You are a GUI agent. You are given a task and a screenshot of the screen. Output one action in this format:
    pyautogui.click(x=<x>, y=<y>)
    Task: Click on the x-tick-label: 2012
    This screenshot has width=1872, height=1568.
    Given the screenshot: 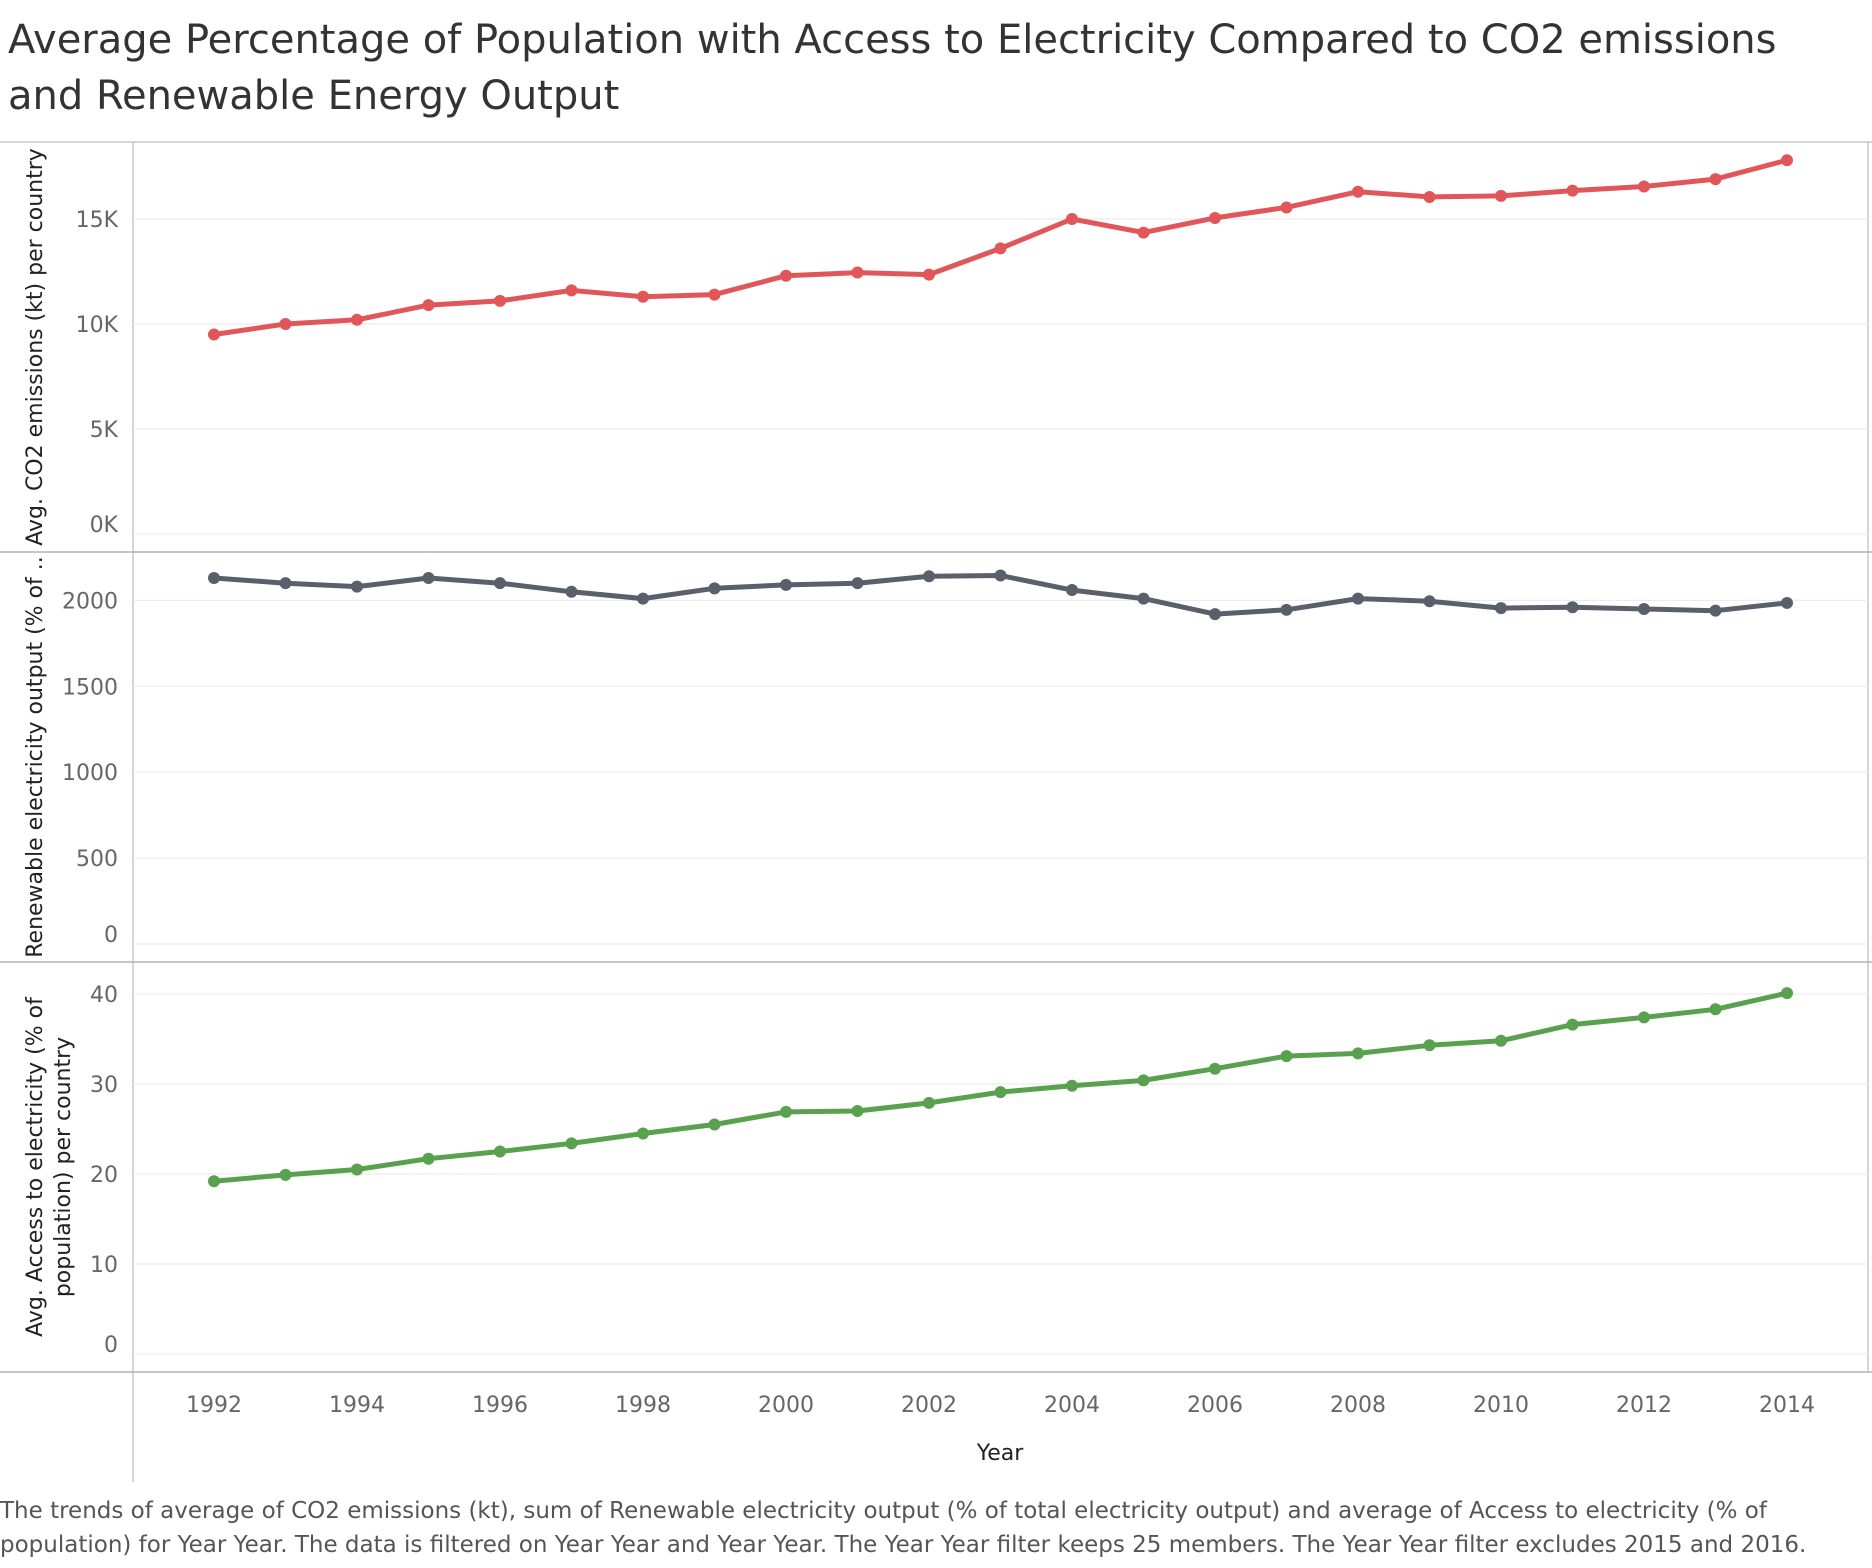 What is the action you would take?
    pyautogui.click(x=1644, y=1405)
    